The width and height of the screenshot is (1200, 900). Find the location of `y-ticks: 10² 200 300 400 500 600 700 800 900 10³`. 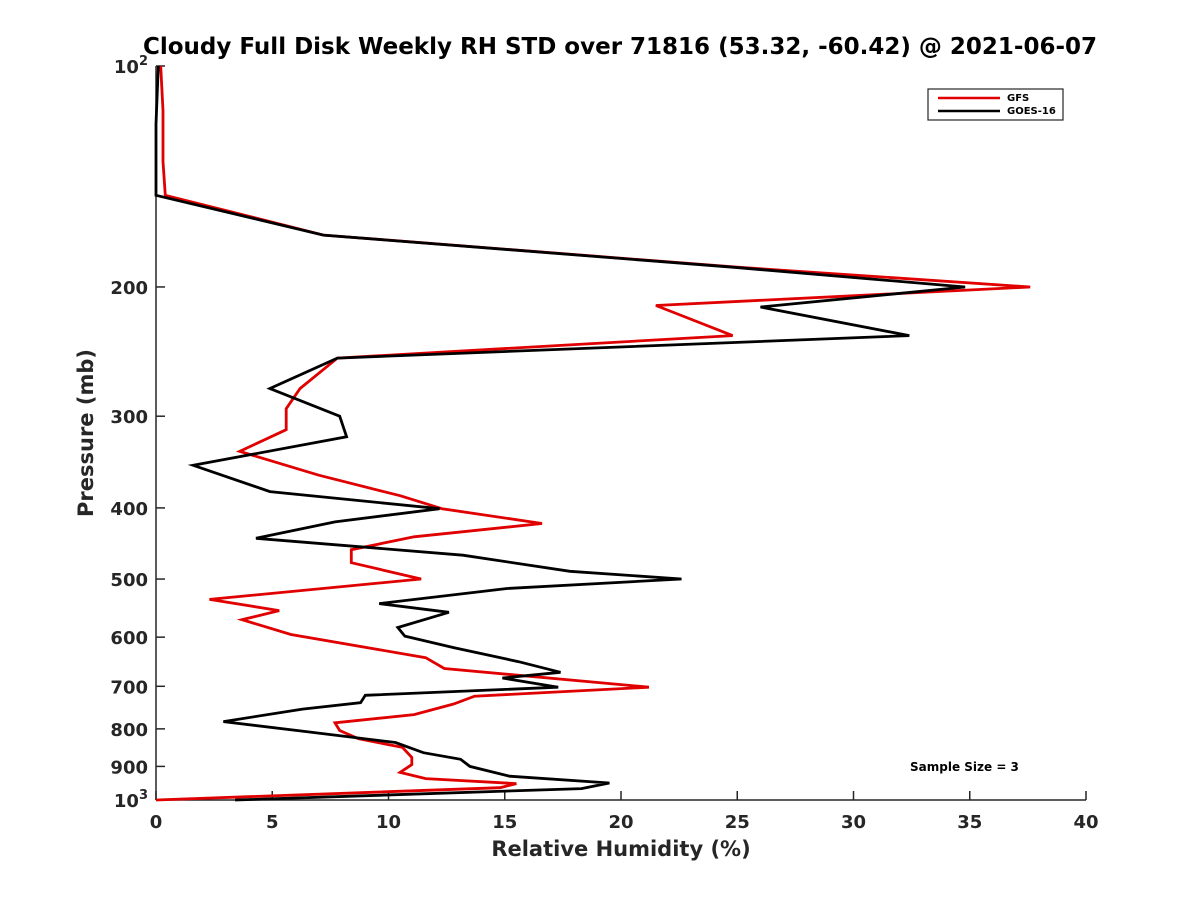

y-ticks: 10² 200 300 400 500 600 700 800 900 10³ is located at coordinates (137, 433).